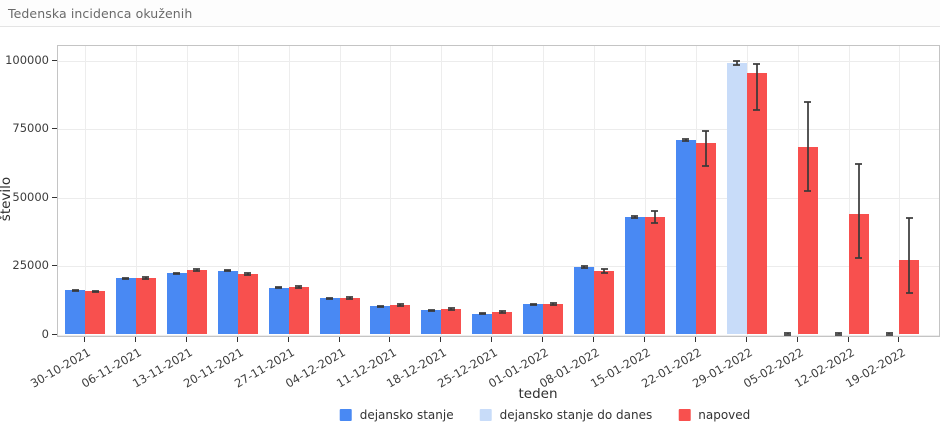 The image size is (940, 432). What do you see at coordinates (705, 239) in the screenshot?
I see `bar-napoved-22-01-2022` at bounding box center [705, 239].